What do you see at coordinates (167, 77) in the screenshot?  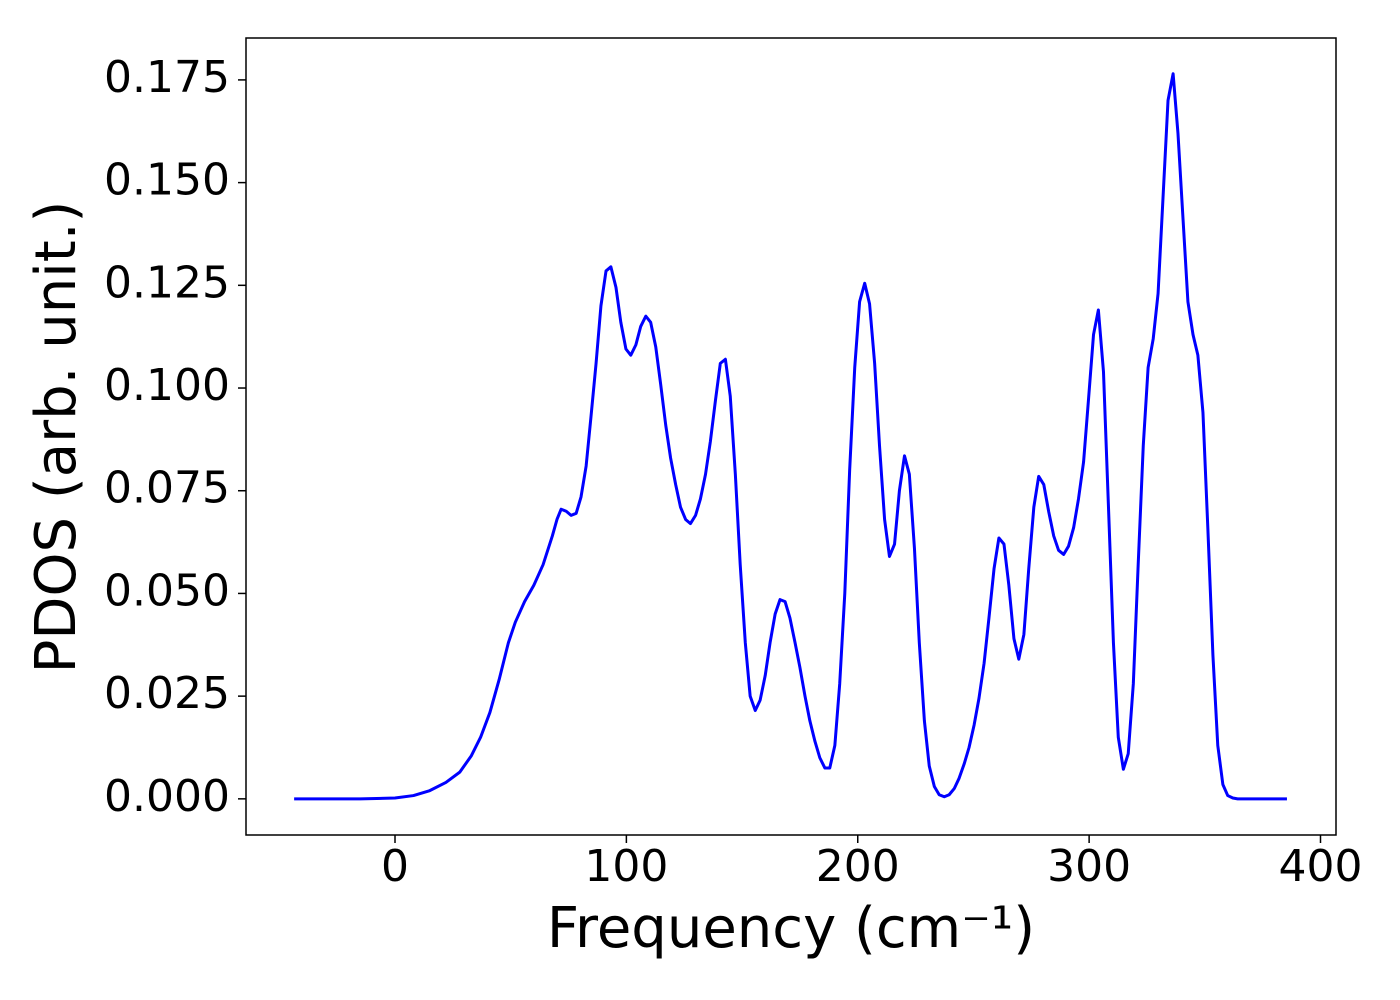 I see `y-tick-label: 0.175` at bounding box center [167, 77].